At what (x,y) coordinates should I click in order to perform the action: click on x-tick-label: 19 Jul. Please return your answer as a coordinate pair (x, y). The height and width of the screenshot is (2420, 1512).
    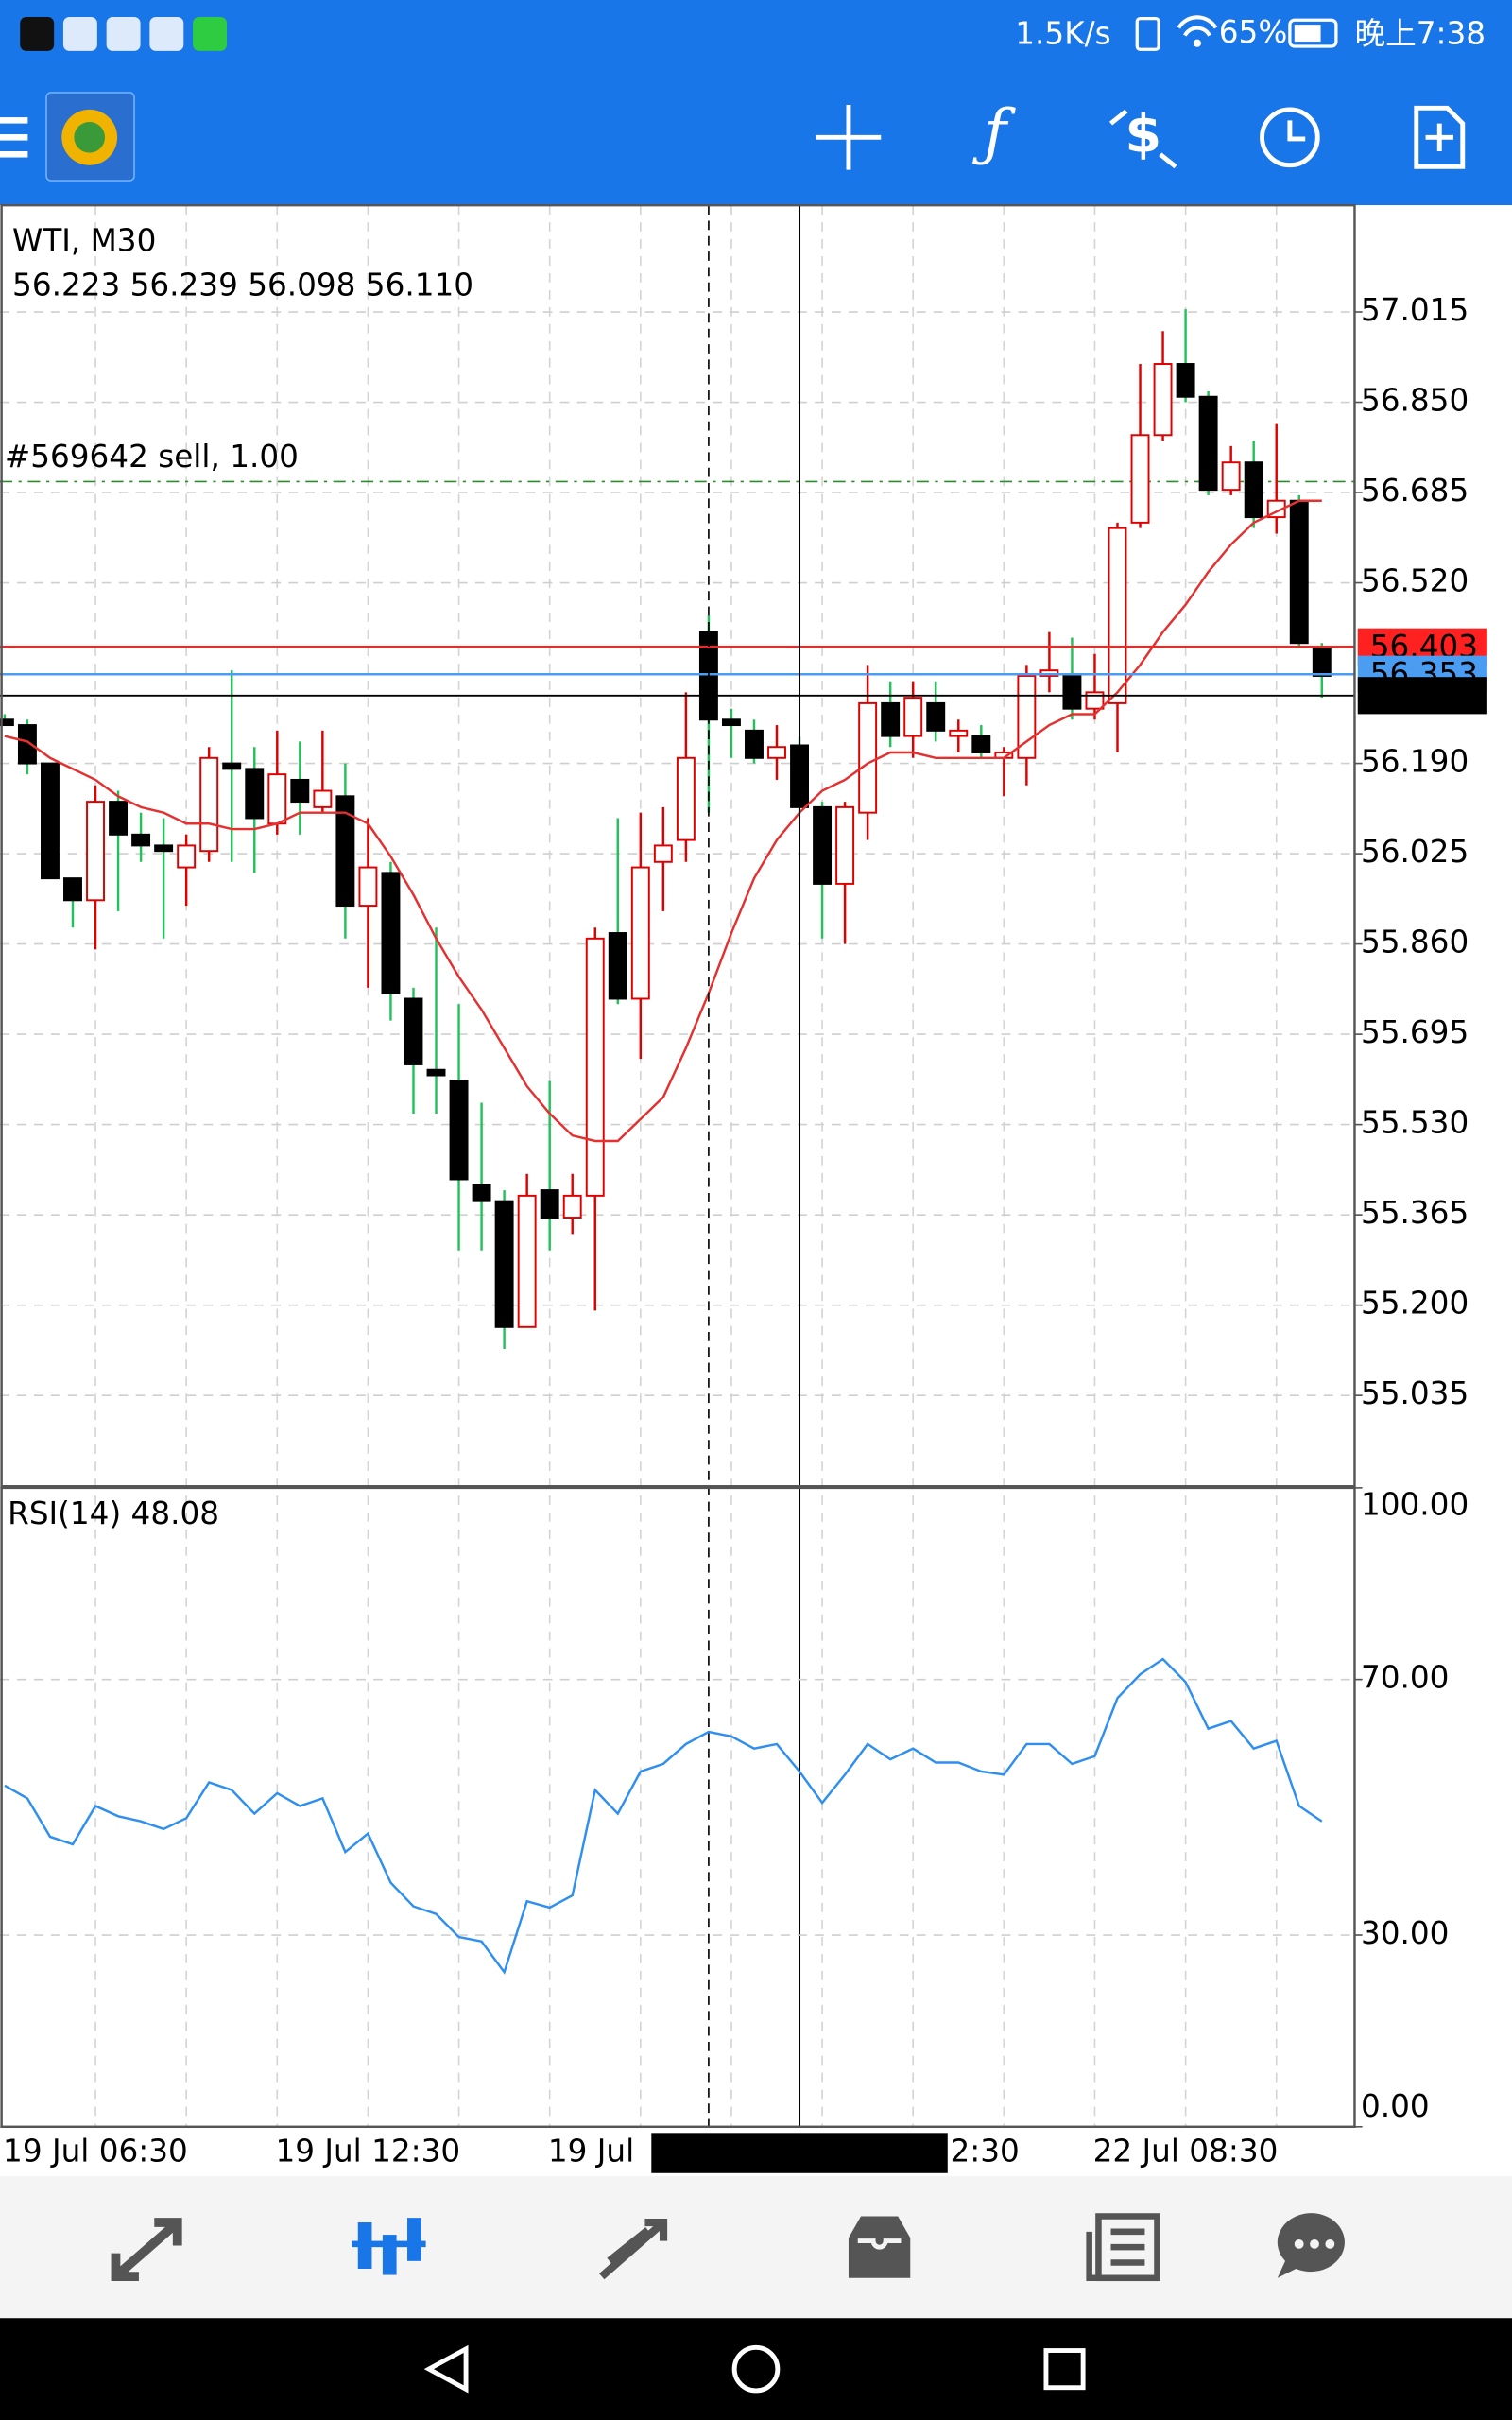
    Looking at the image, I should click on (591, 2152).